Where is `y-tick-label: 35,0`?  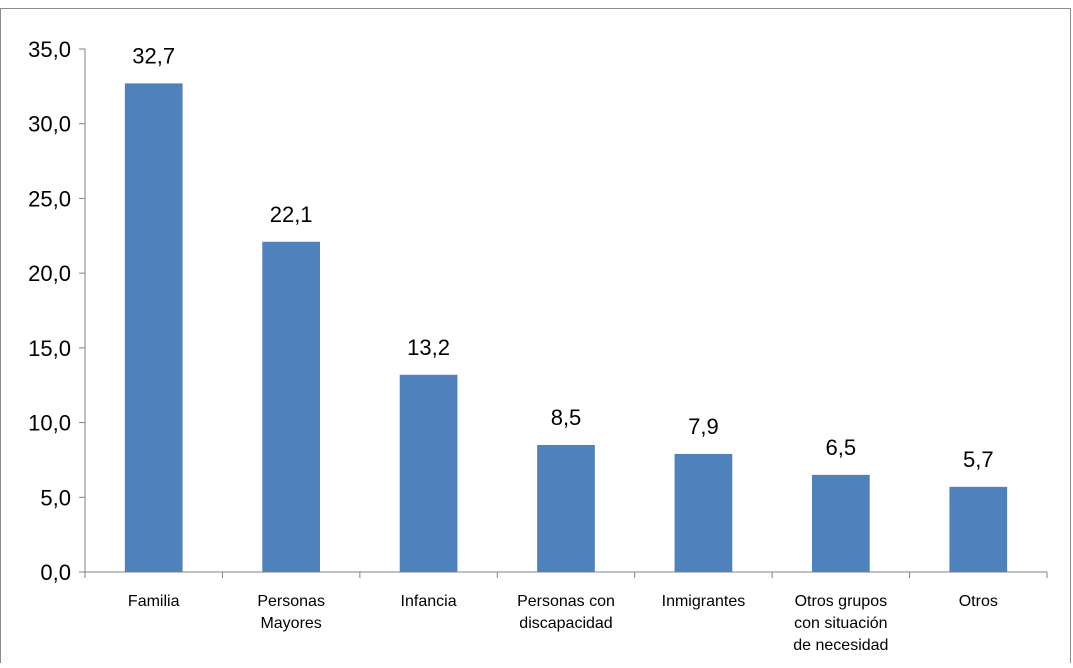 y-tick-label: 35,0 is located at coordinates (49, 49).